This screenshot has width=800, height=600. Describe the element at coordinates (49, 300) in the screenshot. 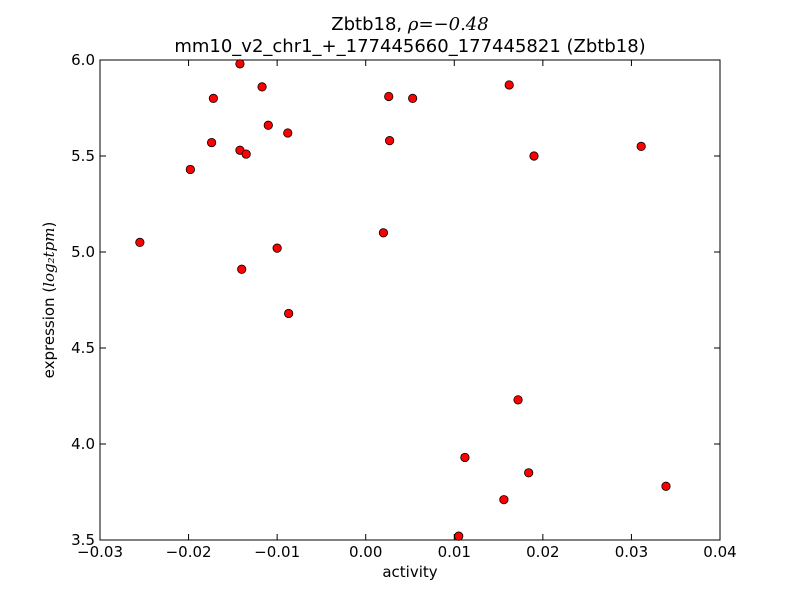

I see `y-axis-label: expression (log₂tpm)` at that location.